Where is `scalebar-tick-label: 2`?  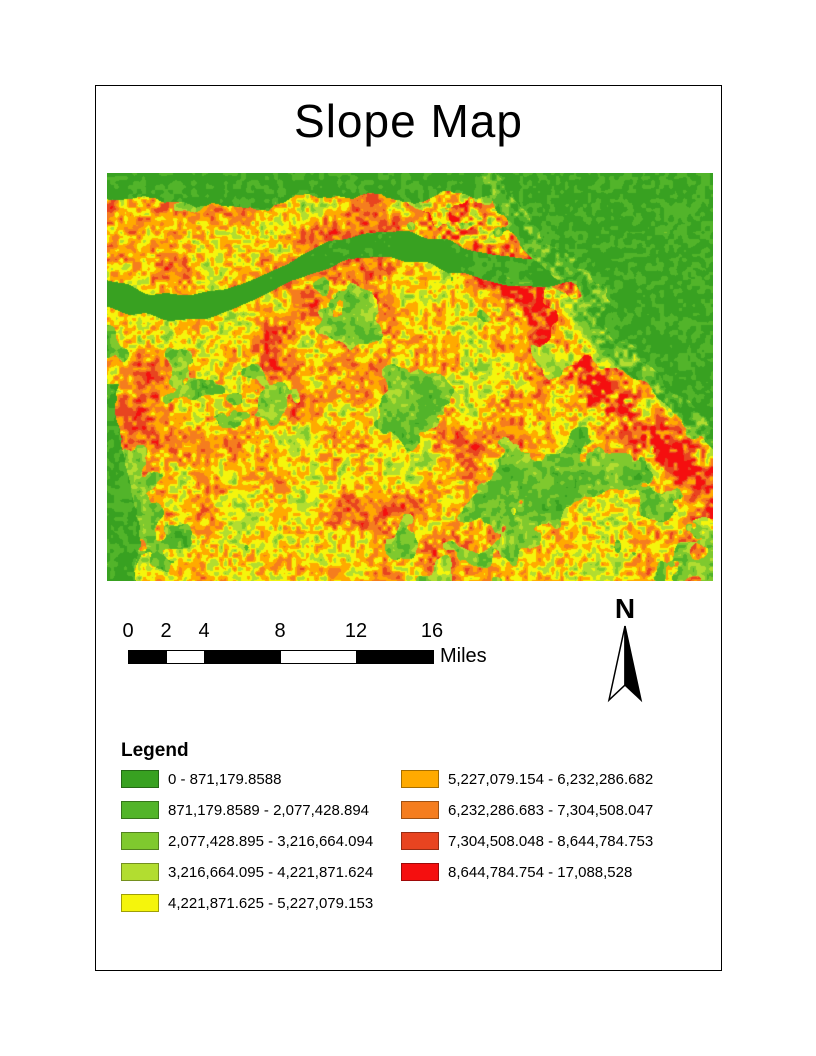 scalebar-tick-label: 2 is located at coordinates (166, 631).